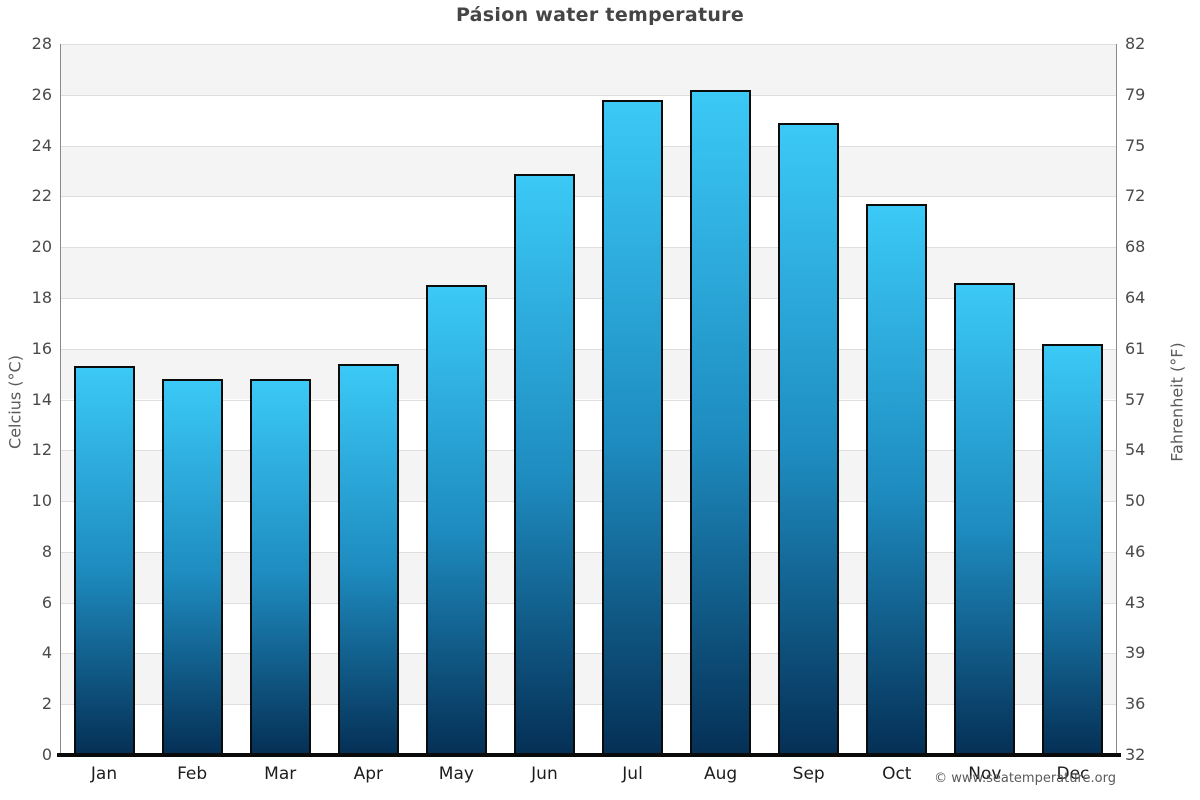 The height and width of the screenshot is (800, 1200). Describe the element at coordinates (192, 774) in the screenshot. I see `month-label-feb: Feb` at that location.